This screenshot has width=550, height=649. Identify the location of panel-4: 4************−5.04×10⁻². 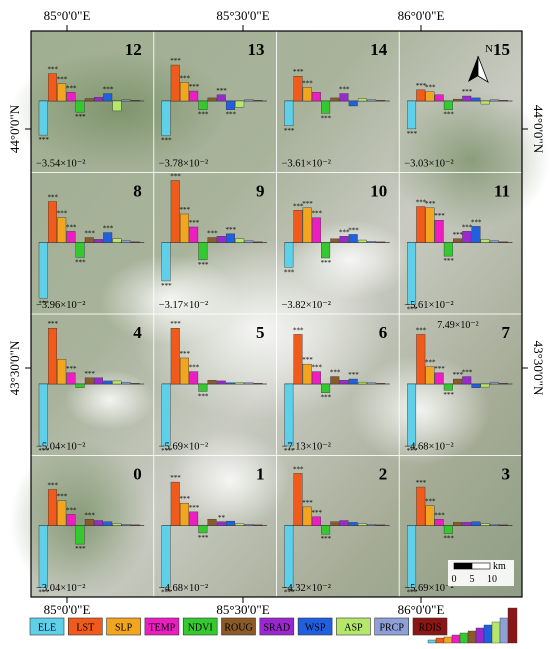
(90, 387).